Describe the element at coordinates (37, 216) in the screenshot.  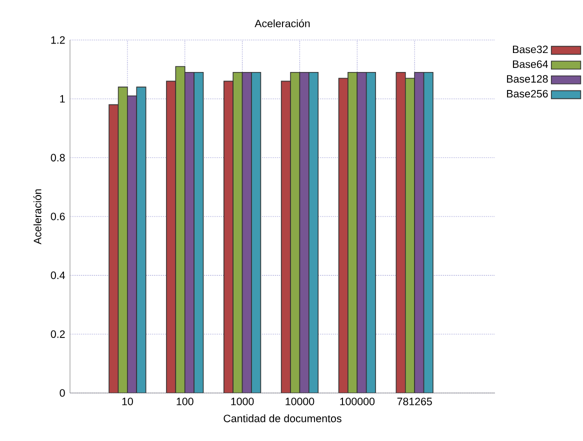
I see `y-axis-title: Aceleración` at that location.